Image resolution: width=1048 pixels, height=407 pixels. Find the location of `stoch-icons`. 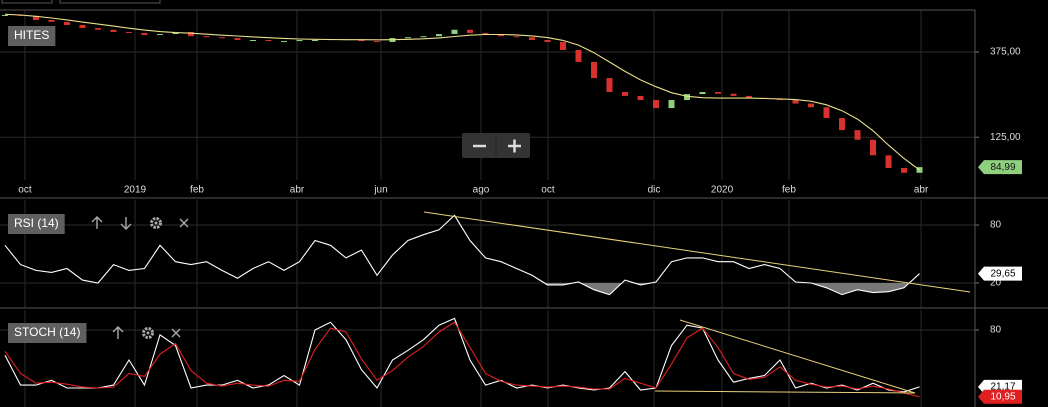

stoch-icons is located at coordinates (146, 332).